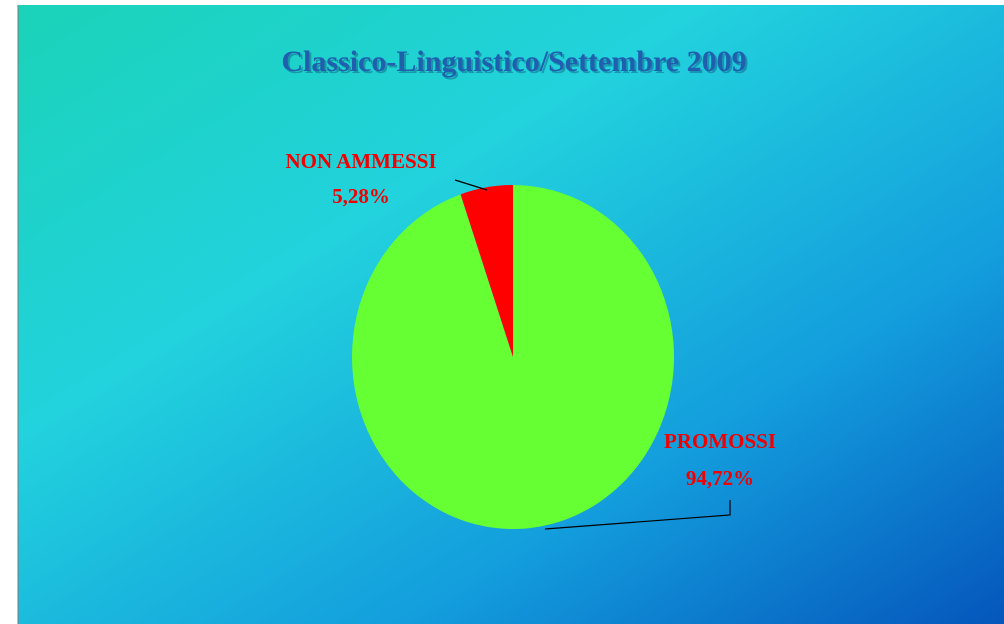  I want to click on slice-label: NON AMMESSI, so click(360, 161).